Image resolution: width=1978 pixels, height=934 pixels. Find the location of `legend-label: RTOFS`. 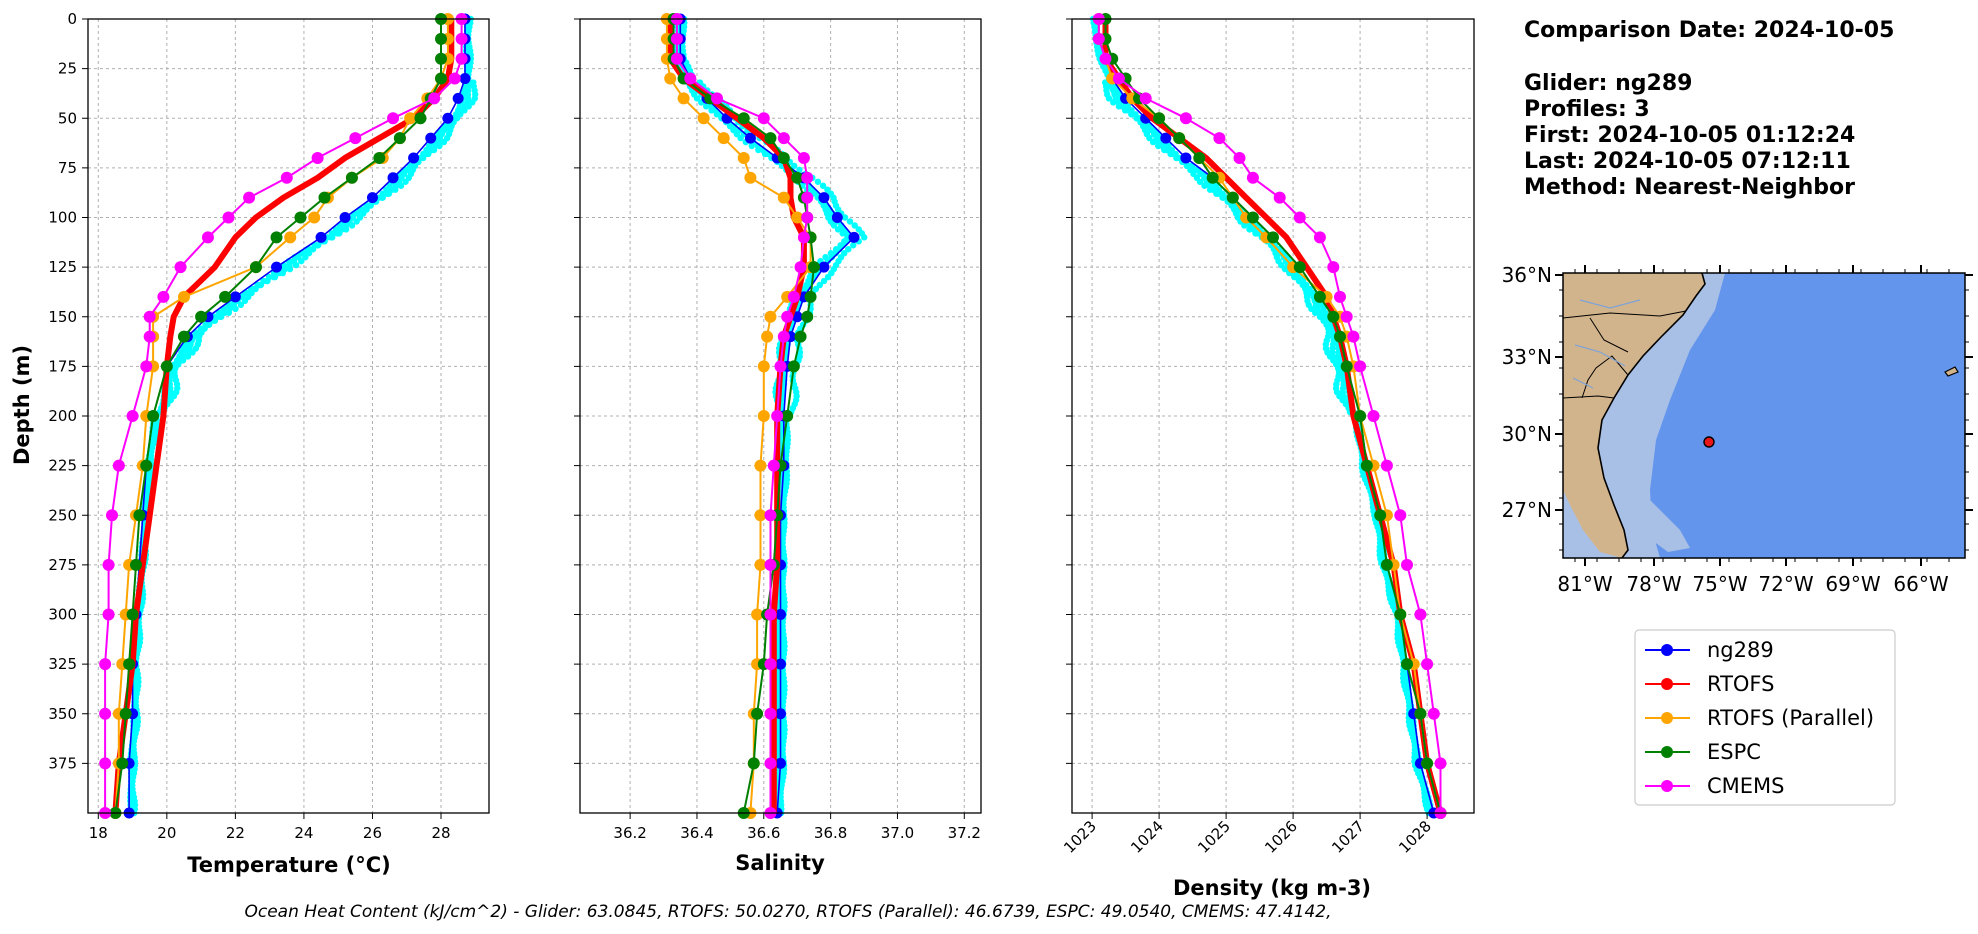

legend-label: RTOFS is located at coordinates (1740, 684).